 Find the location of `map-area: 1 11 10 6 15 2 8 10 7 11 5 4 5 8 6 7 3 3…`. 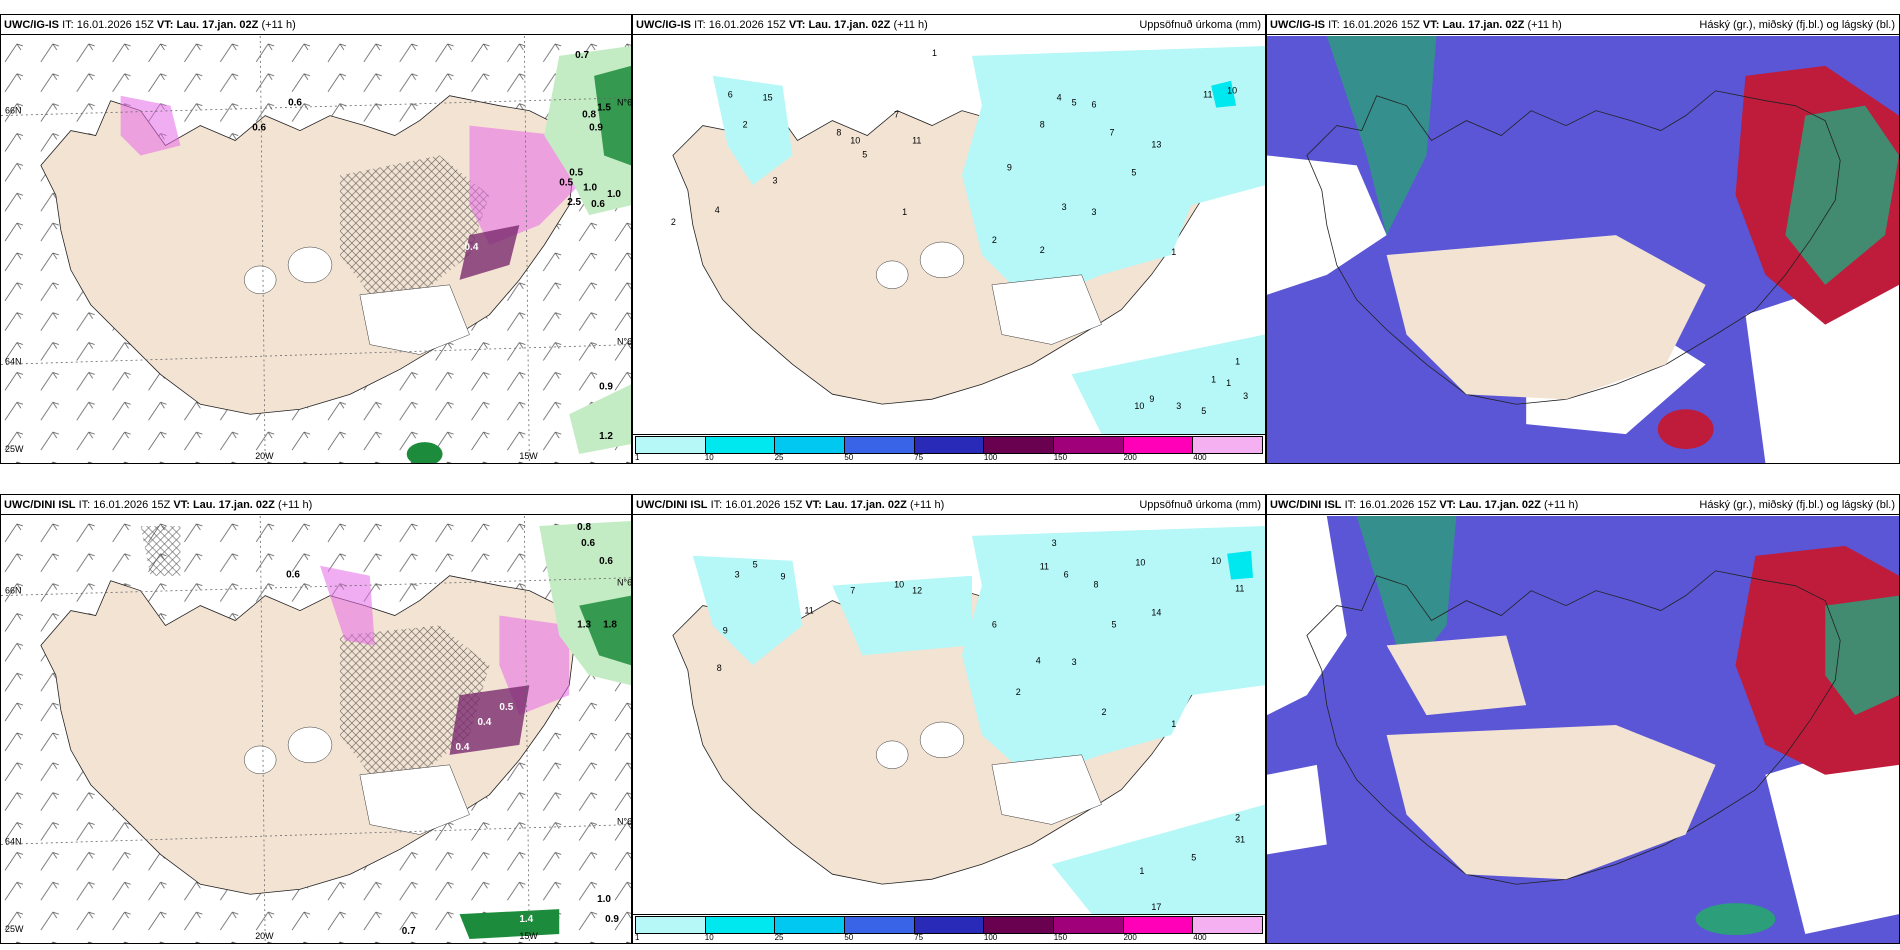

map-area: 1 11 10 6 15 2 8 10 7 11 5 4 5 8 6 7 3 3… is located at coordinates (949, 235).